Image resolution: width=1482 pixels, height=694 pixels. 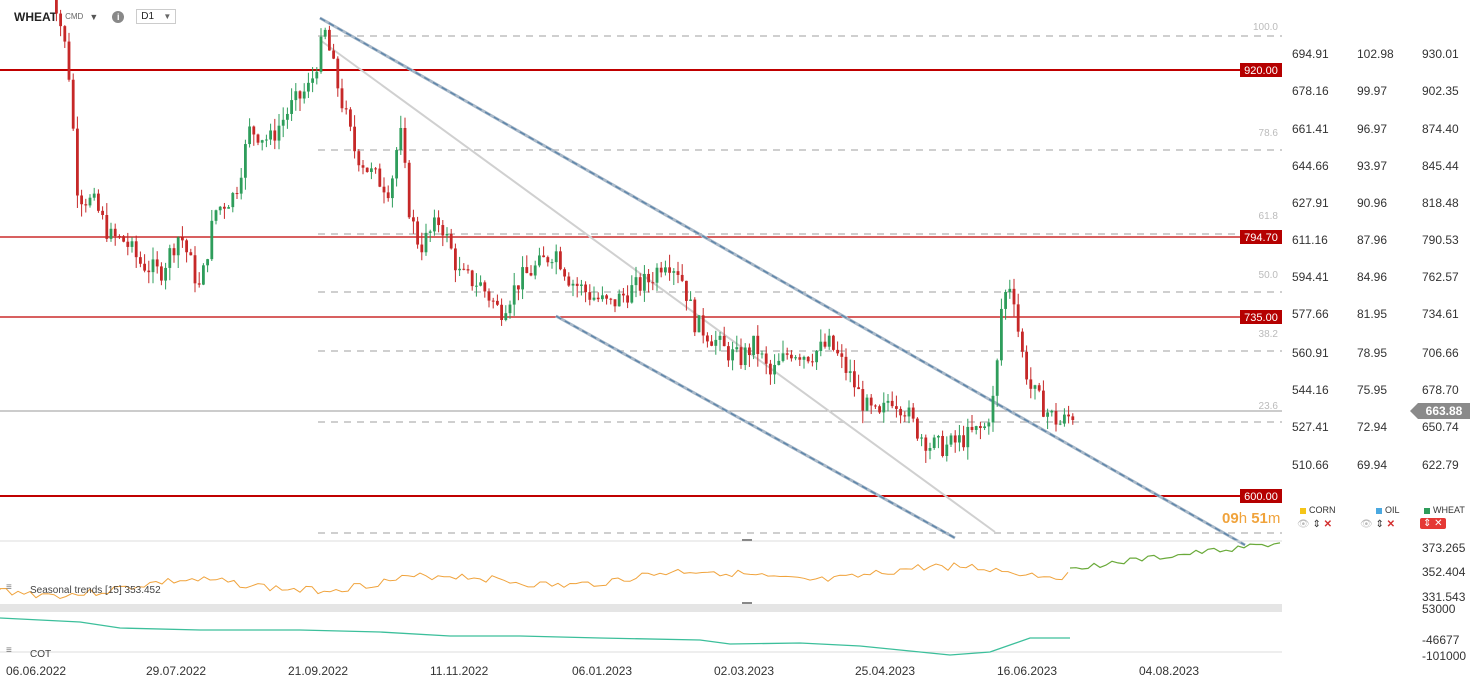 I want to click on seasonal-line, so click(x=534, y=581).